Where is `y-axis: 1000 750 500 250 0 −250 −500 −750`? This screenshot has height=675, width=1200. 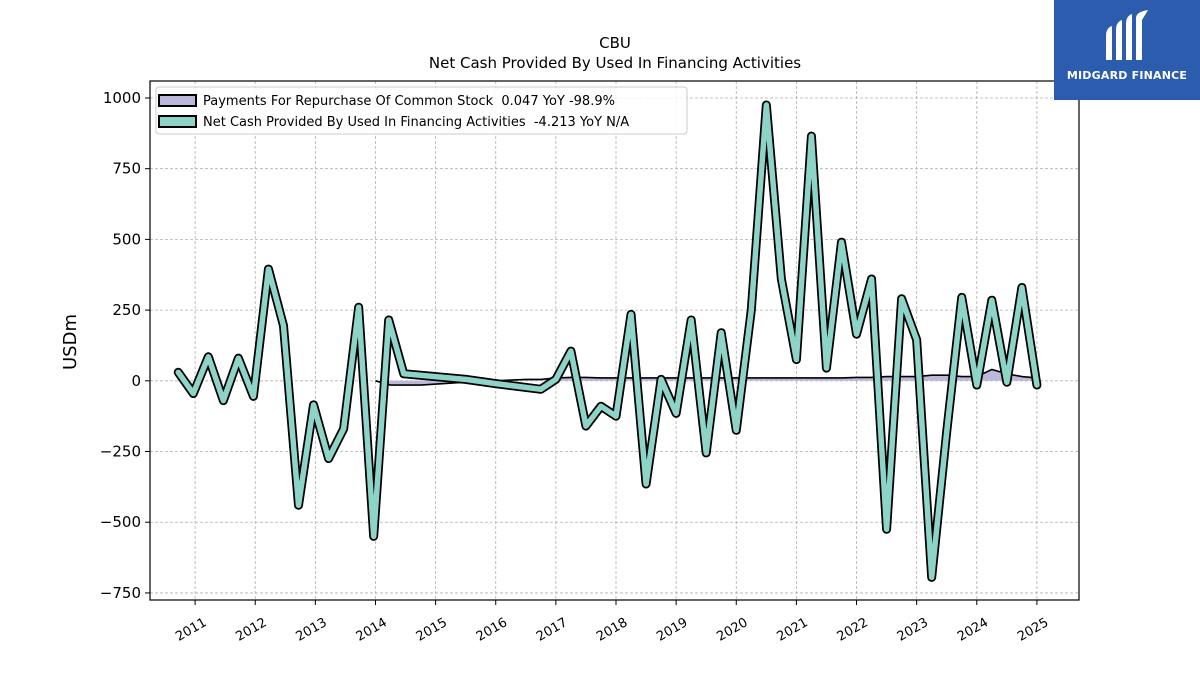
y-axis: 1000 750 500 250 0 −250 −500 −750 is located at coordinates (125, 345).